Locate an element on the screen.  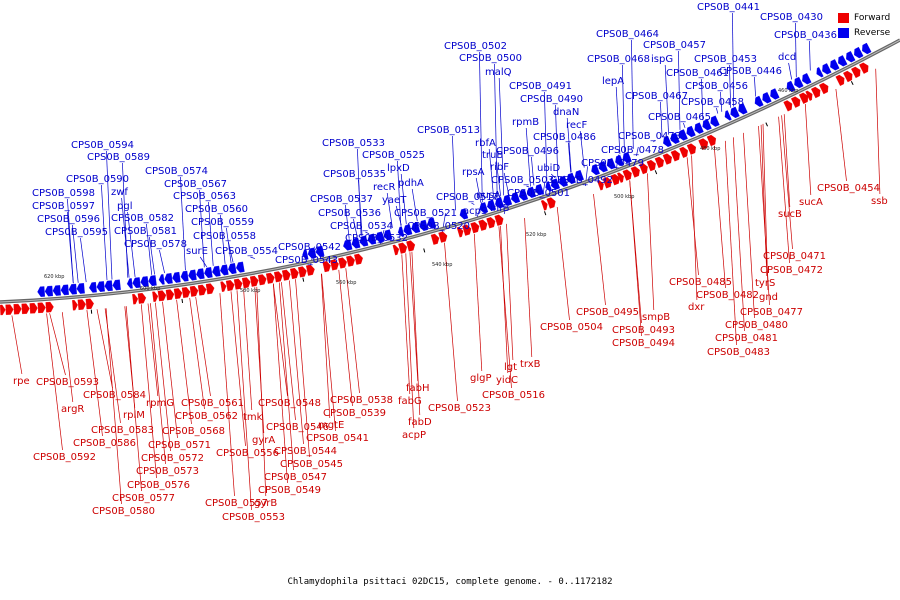
reverse-gene-label: rpmB is located at coordinates (525, 122).